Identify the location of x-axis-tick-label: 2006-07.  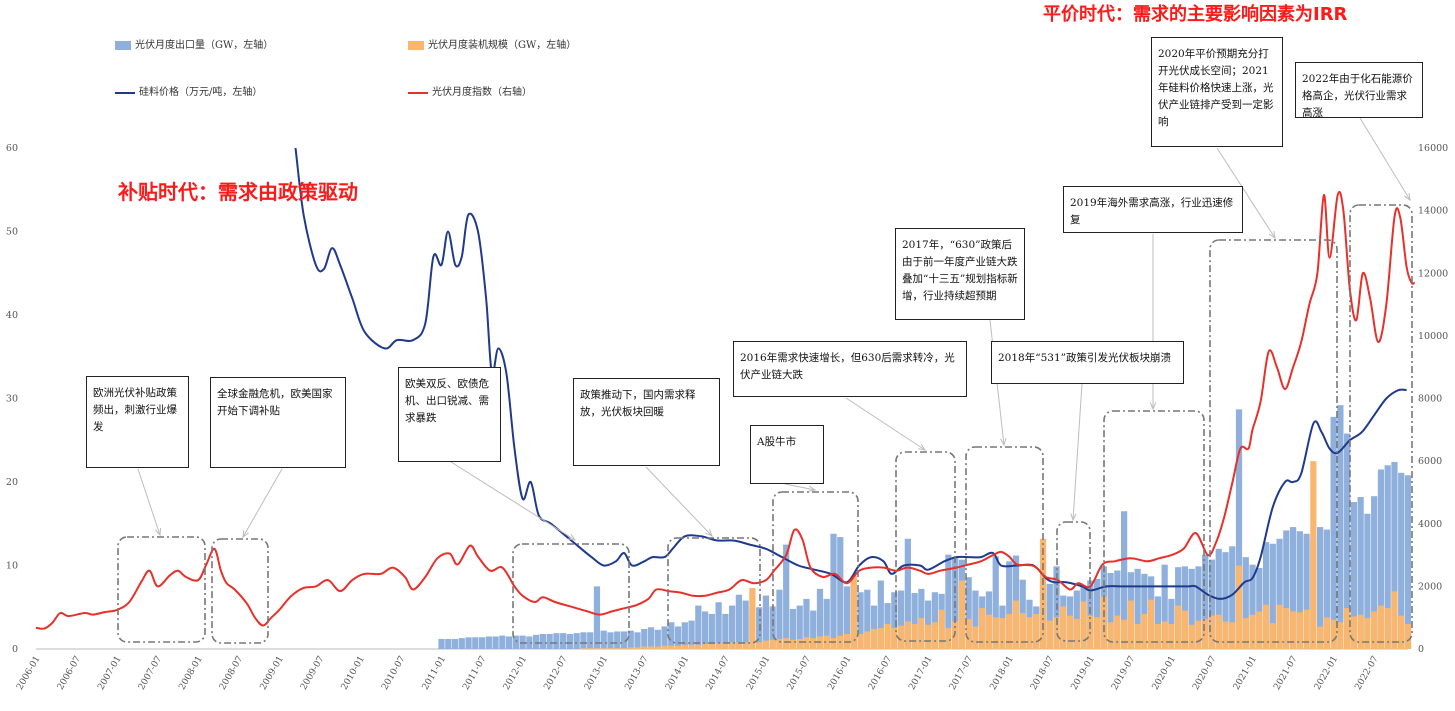
(69, 673).